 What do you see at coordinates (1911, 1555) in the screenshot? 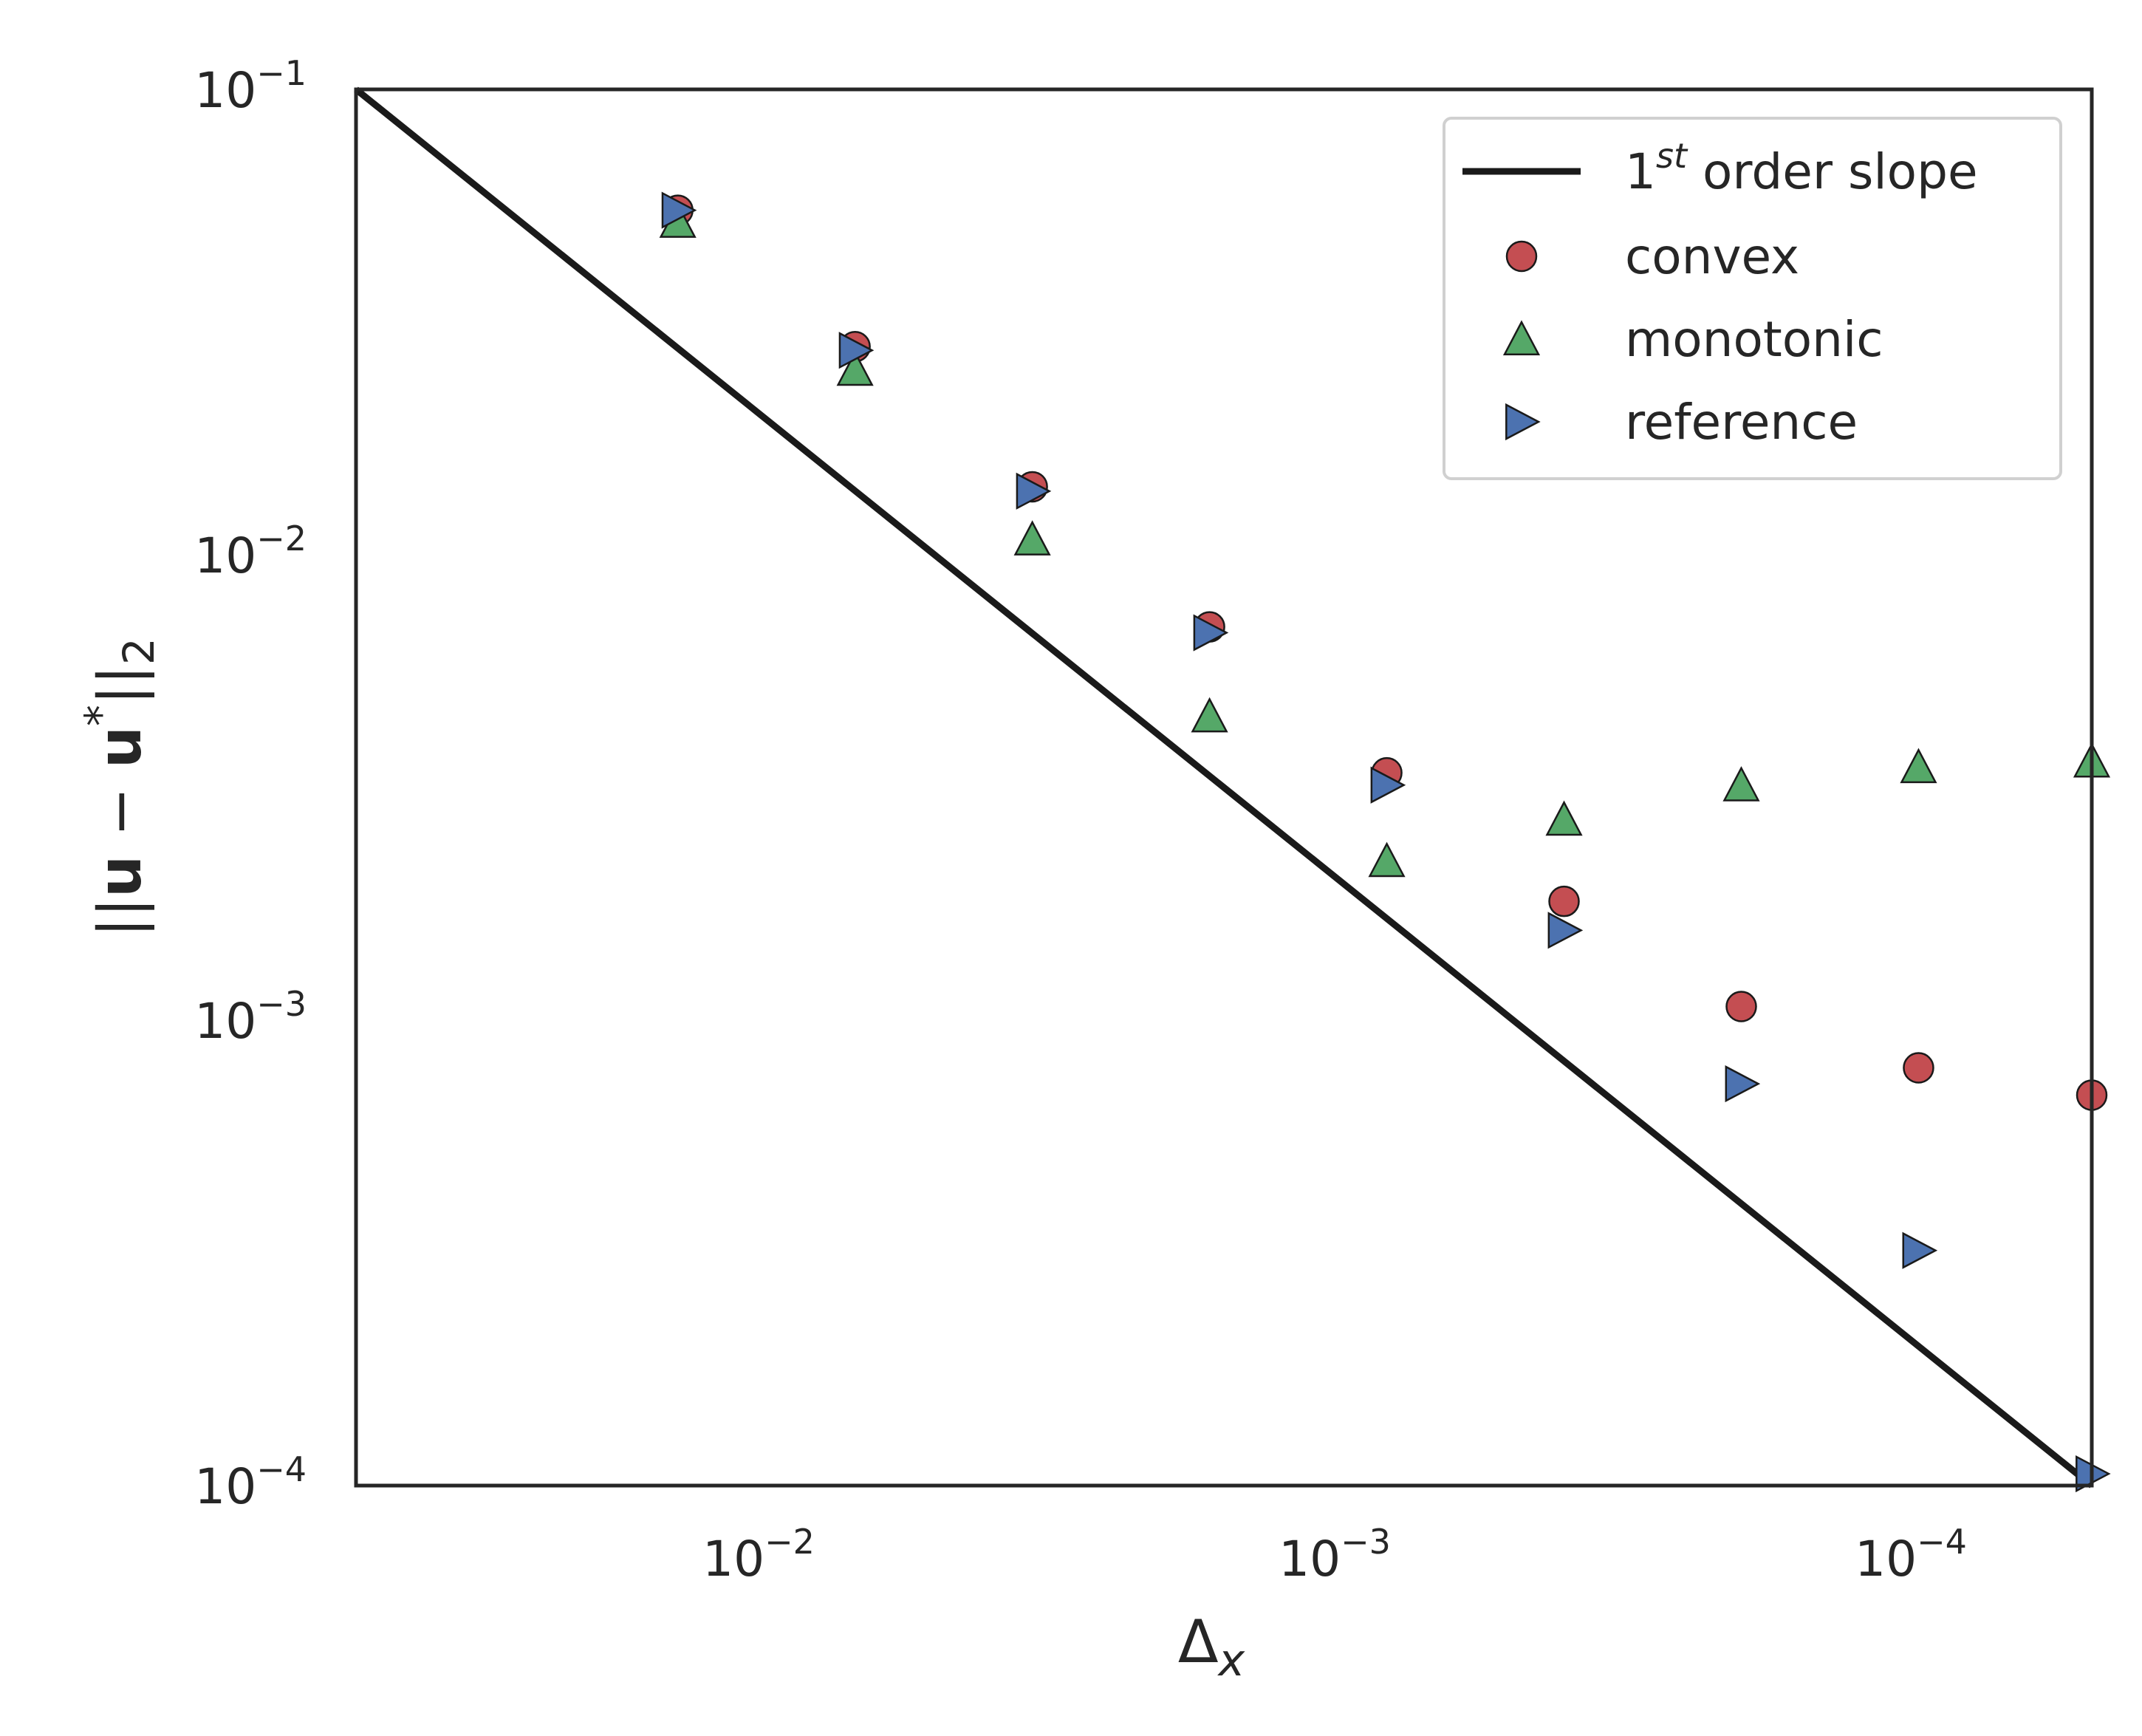
I see `x-tick-label: 10⁻⁴` at bounding box center [1911, 1555].